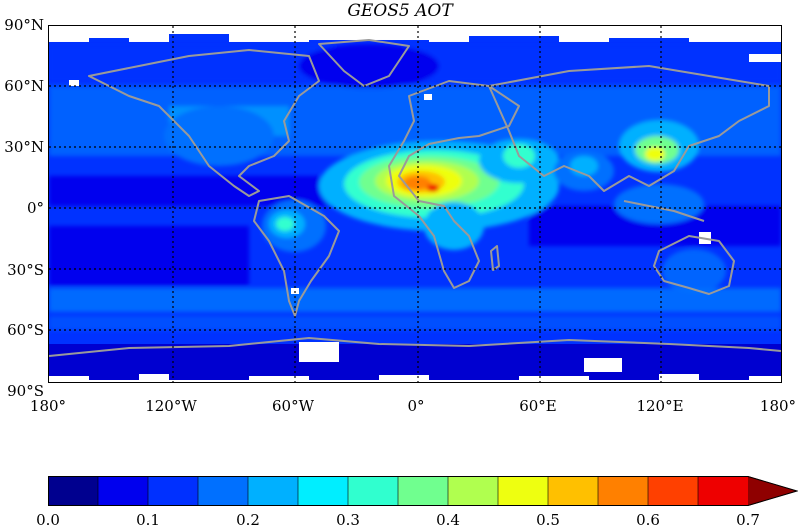 The height and width of the screenshot is (532, 800). I want to click on y-tick-60n: 60°N, so click(24, 86).